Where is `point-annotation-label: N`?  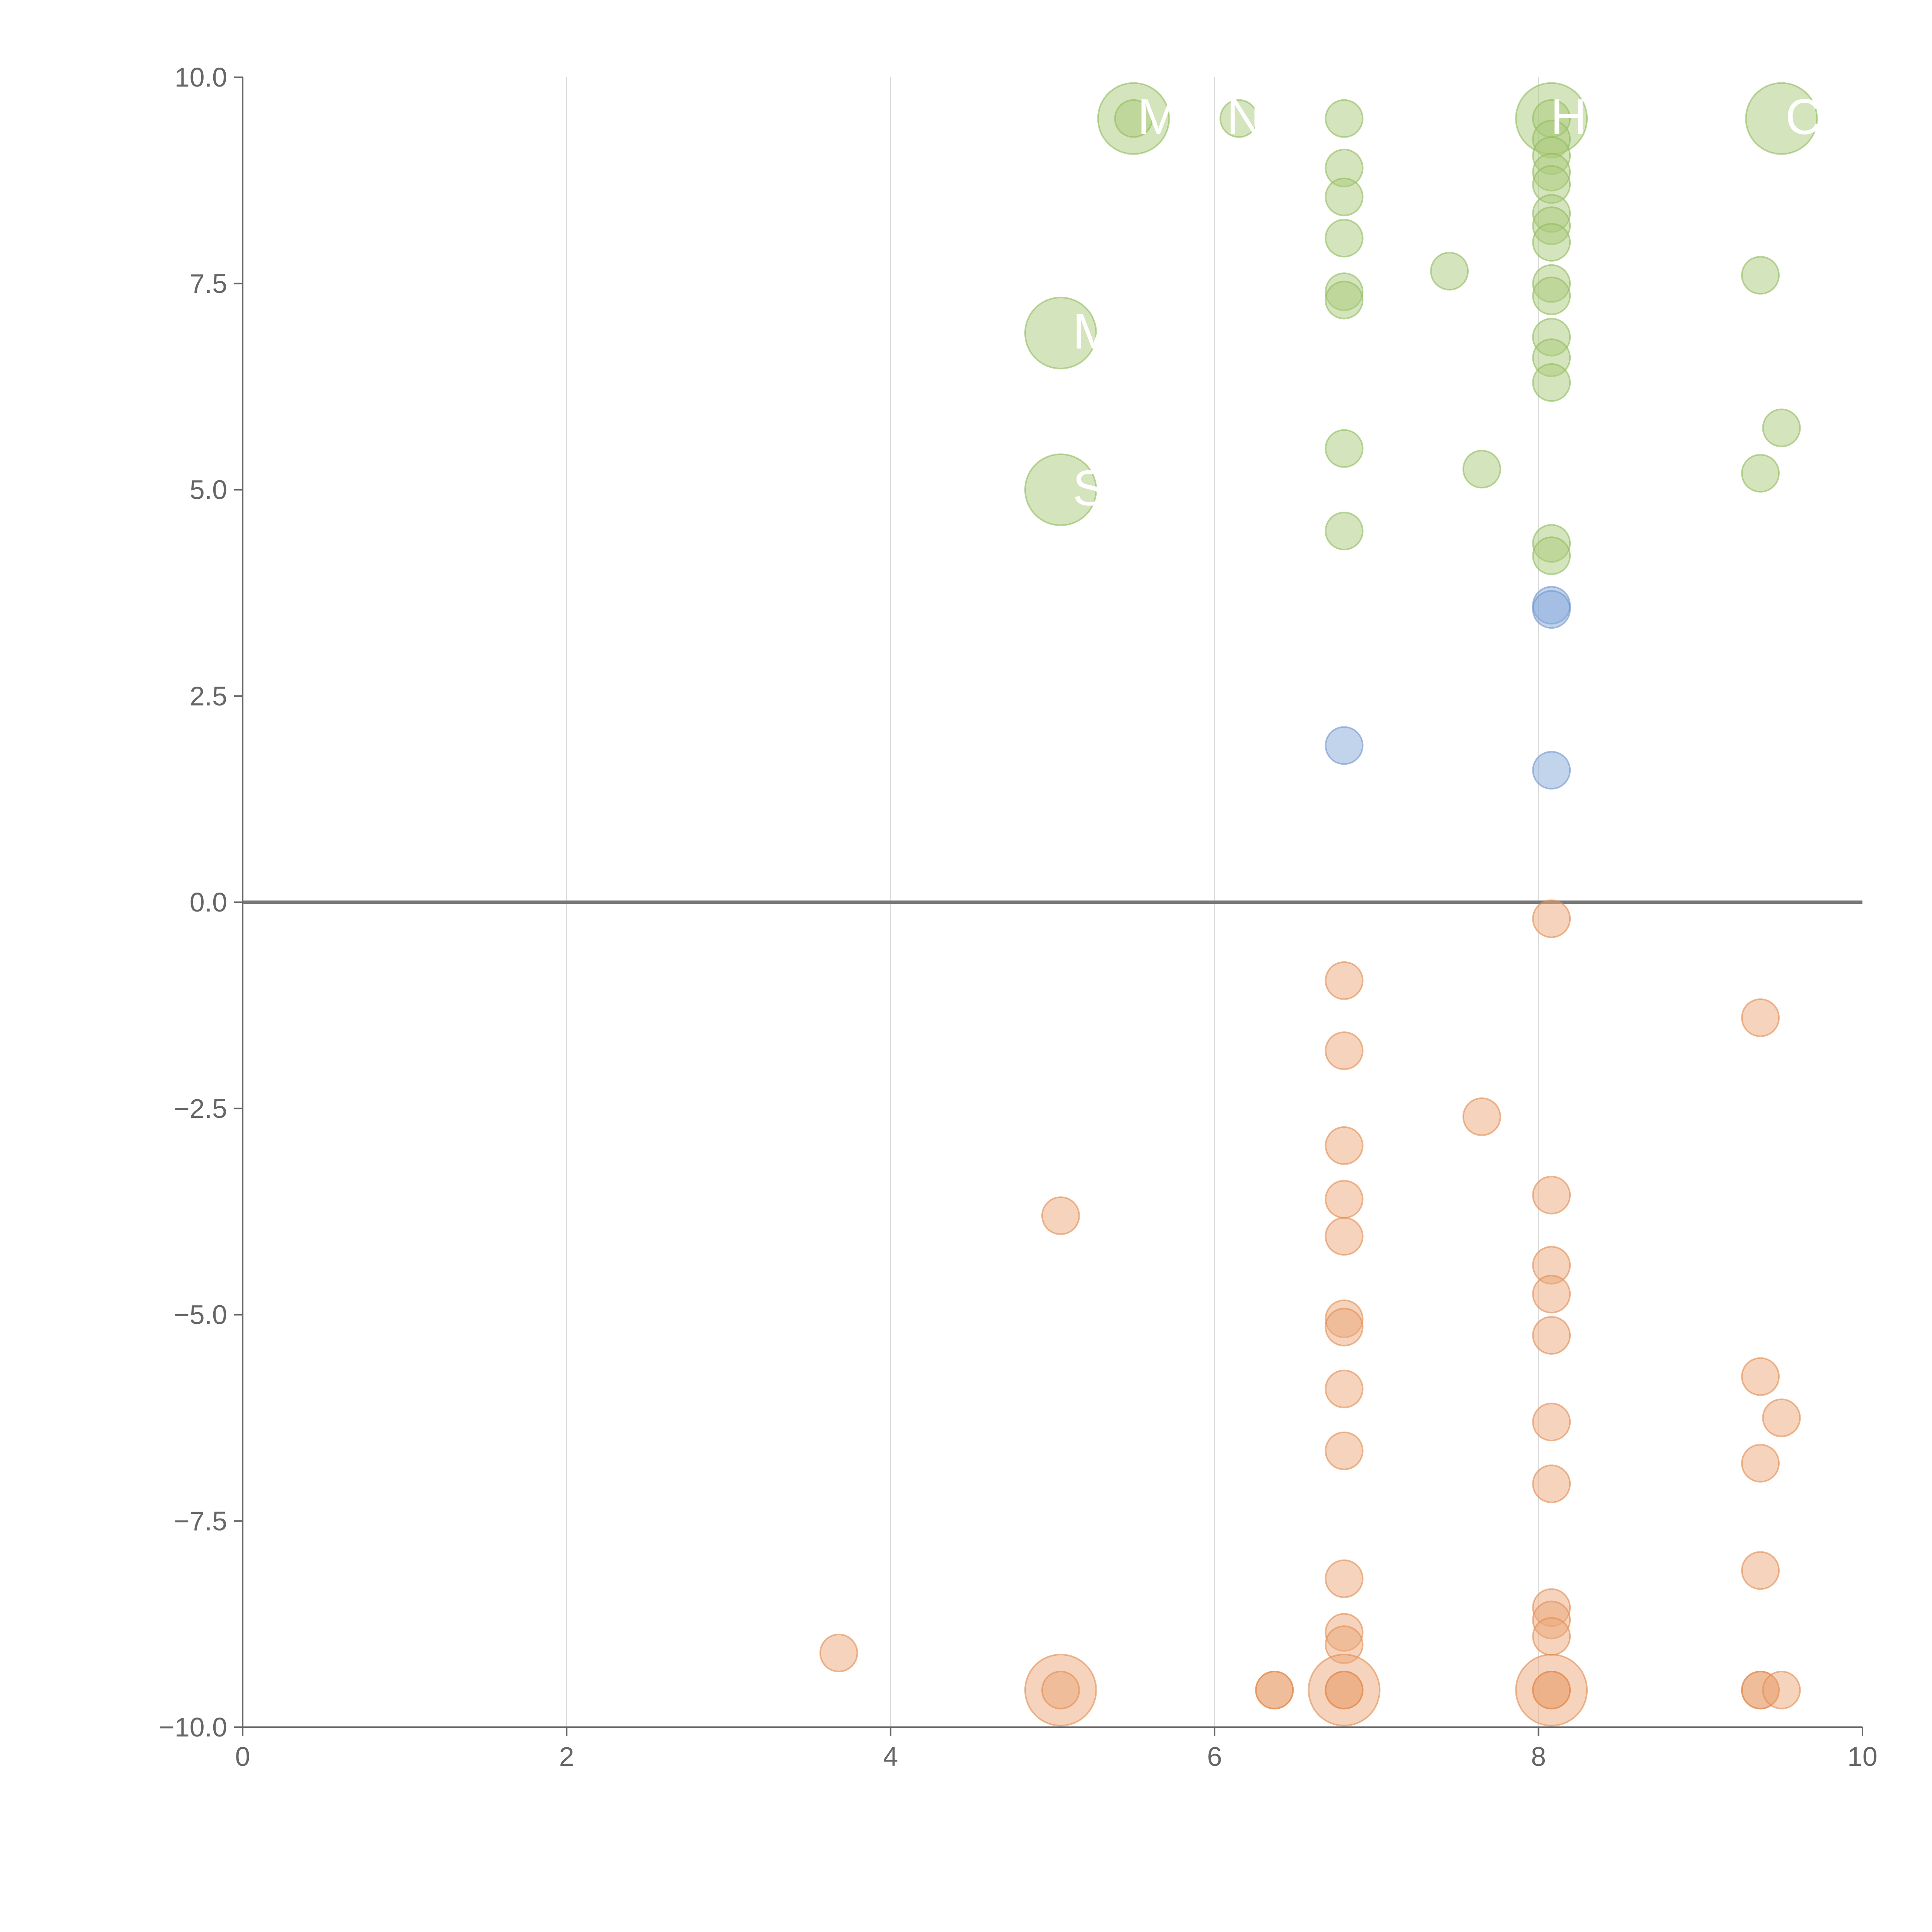
point-annotation-label: N is located at coordinates (1244, 117).